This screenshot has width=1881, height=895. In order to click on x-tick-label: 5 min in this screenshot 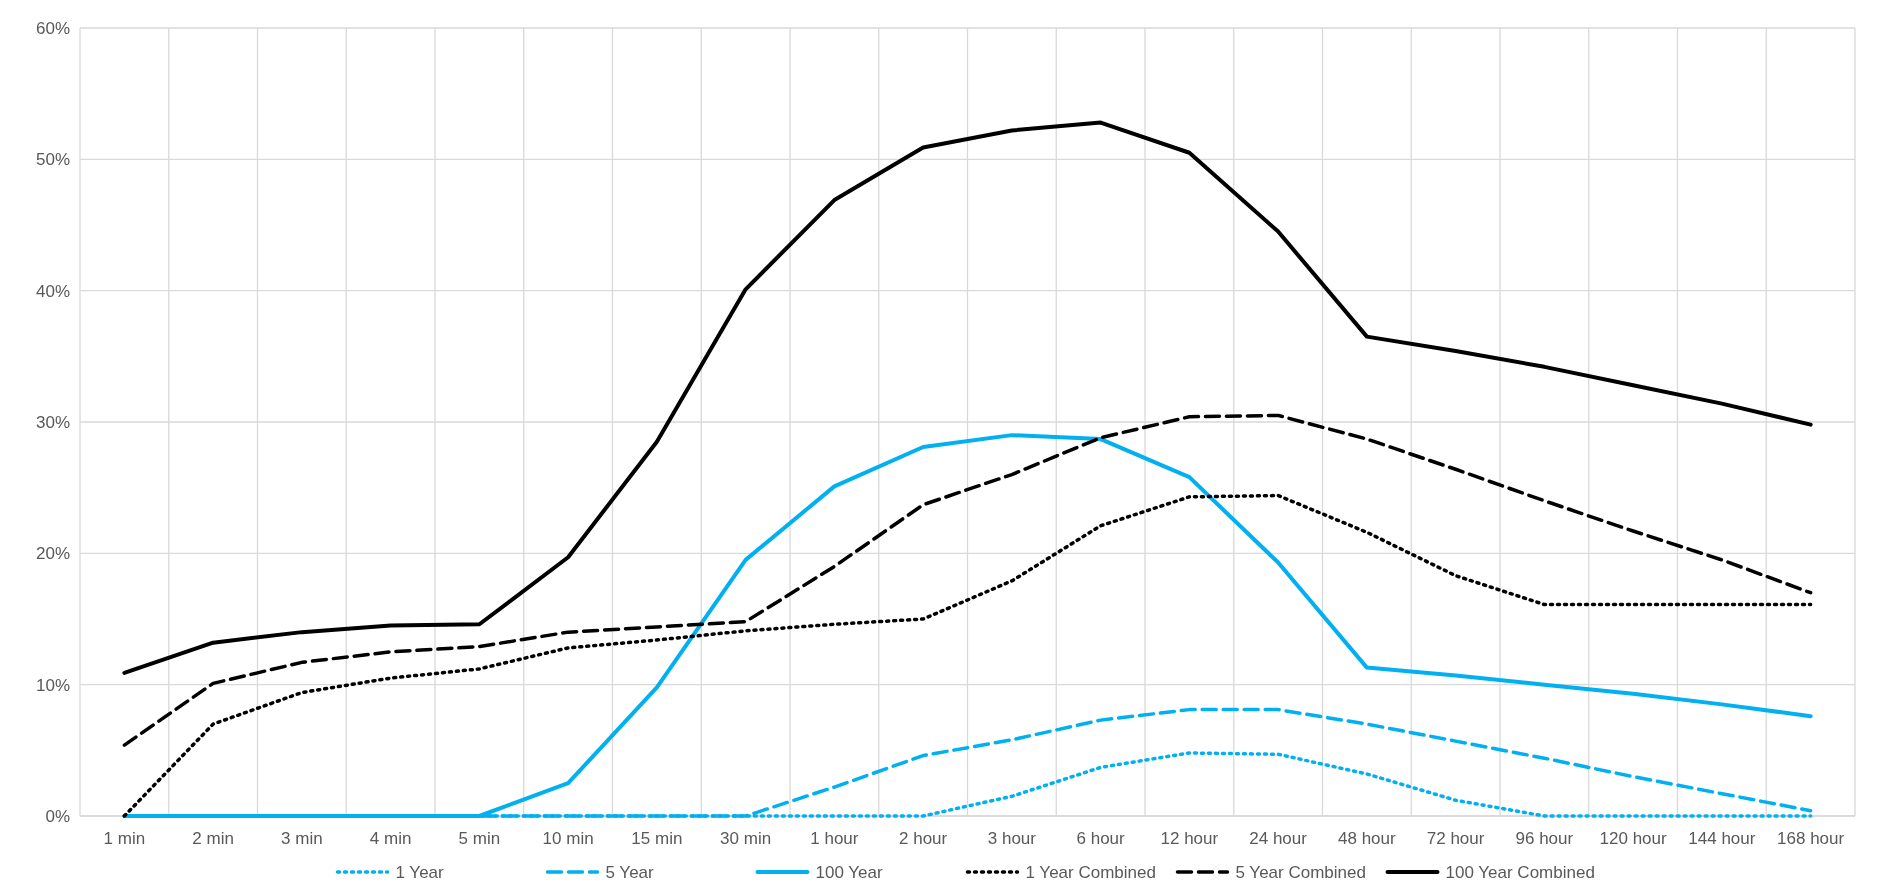, I will do `click(479, 838)`.